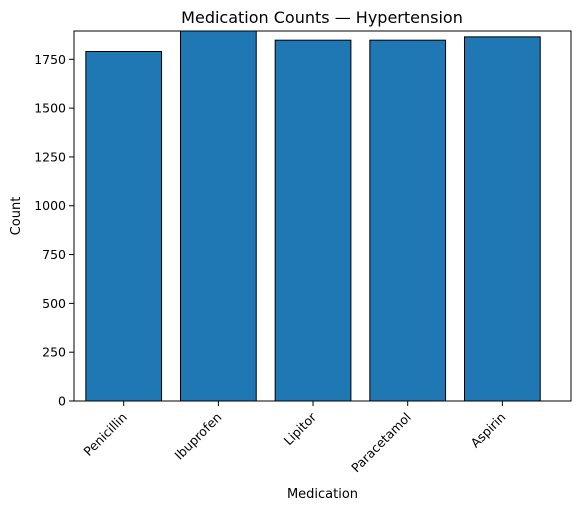 The image size is (580, 512). Describe the element at coordinates (62, 401) in the screenshot. I see `y-tick-label-0: 0` at that location.